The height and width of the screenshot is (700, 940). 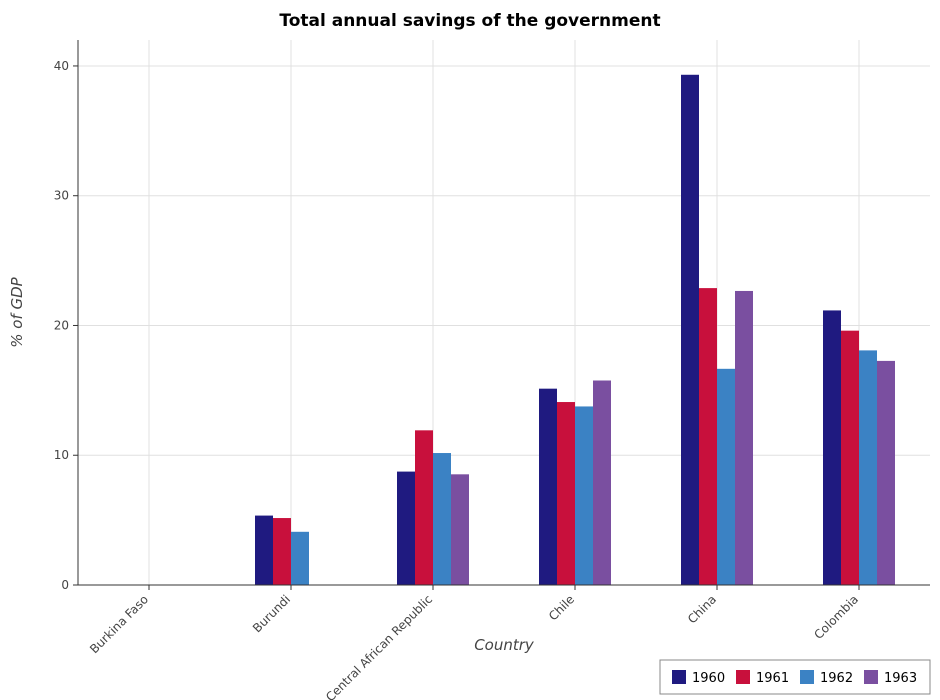 I want to click on bar-1962-colombia, so click(x=868, y=467).